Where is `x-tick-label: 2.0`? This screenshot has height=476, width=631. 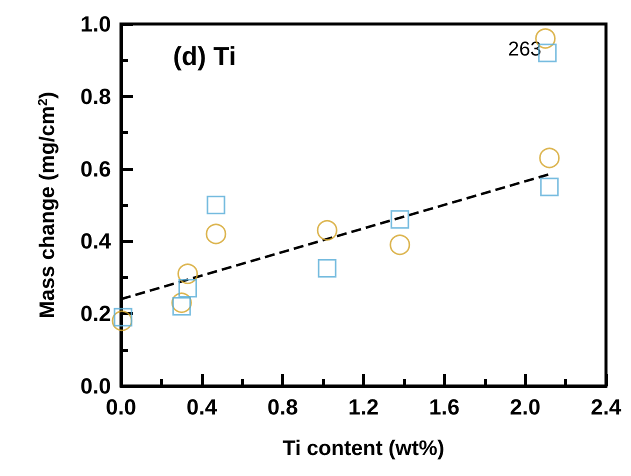
x-tick-label: 2.0 is located at coordinates (525, 407).